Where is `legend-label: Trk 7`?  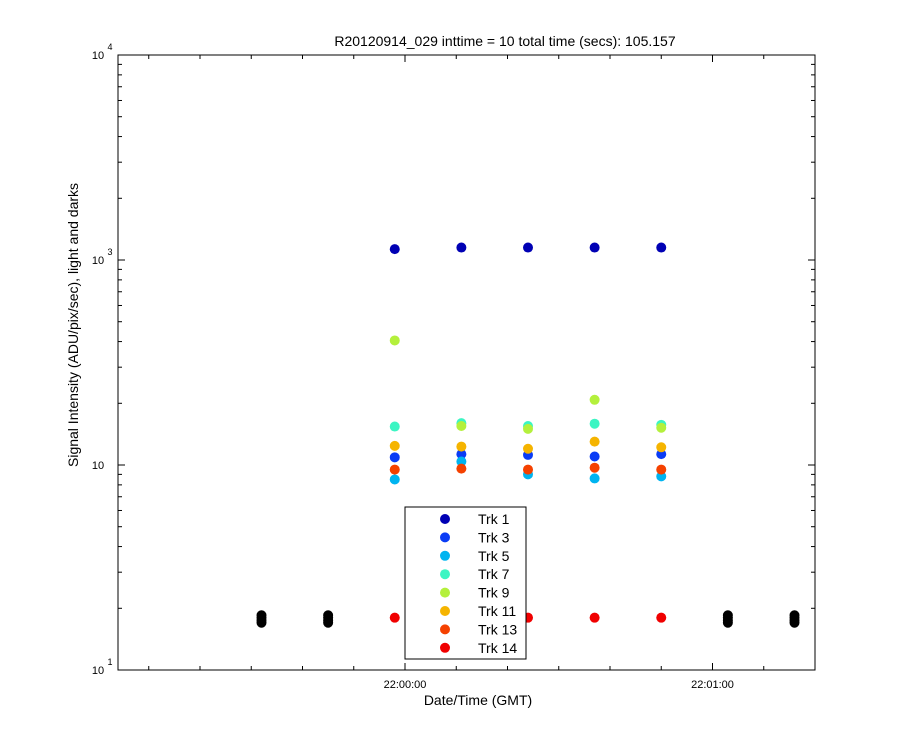 legend-label: Trk 7 is located at coordinates (494, 574).